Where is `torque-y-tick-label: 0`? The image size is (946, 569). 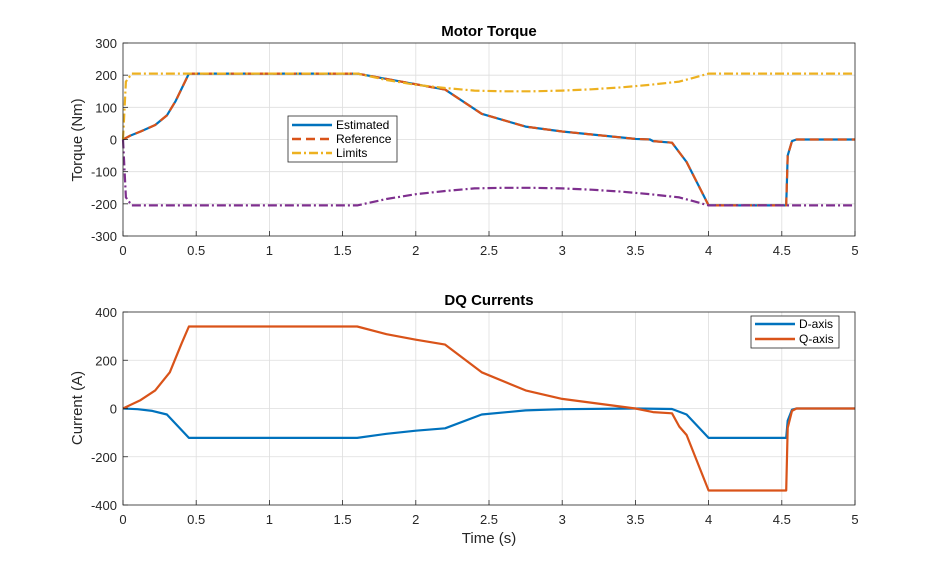
torque-y-tick-label: 0 is located at coordinates (113, 140).